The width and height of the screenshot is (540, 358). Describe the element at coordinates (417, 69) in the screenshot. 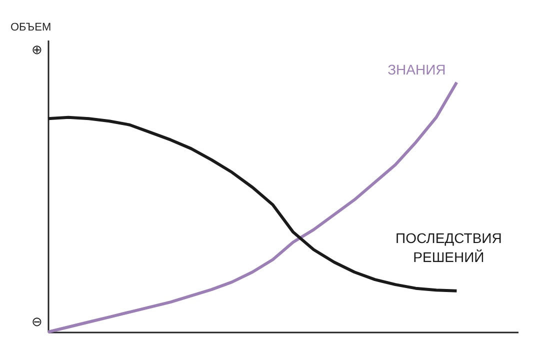

I see `series-label: ЗНАНИЯ` at that location.